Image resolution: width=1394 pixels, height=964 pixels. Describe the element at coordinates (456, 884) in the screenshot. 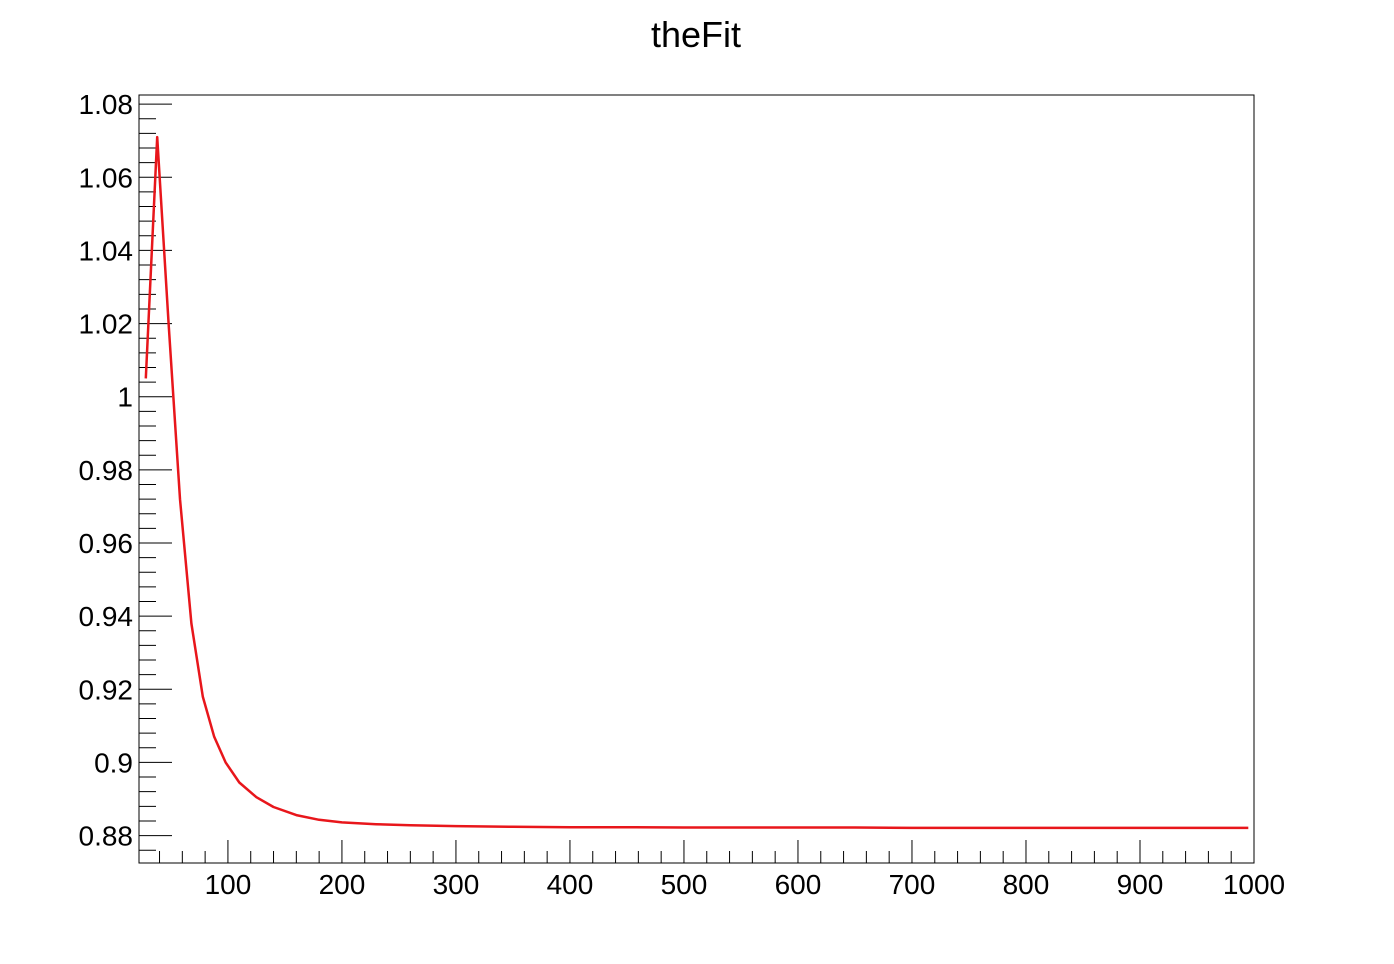

I see `x-tick-label: 300` at that location.